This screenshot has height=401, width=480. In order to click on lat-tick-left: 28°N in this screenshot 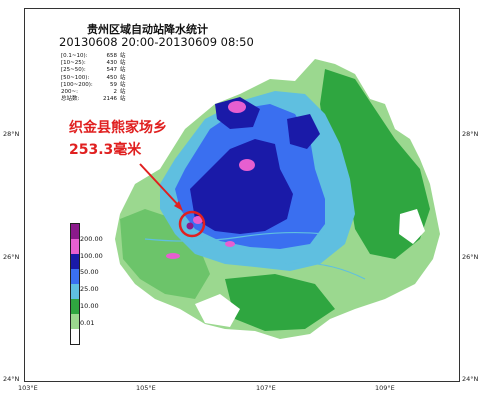, I will do `click(11, 134)`.